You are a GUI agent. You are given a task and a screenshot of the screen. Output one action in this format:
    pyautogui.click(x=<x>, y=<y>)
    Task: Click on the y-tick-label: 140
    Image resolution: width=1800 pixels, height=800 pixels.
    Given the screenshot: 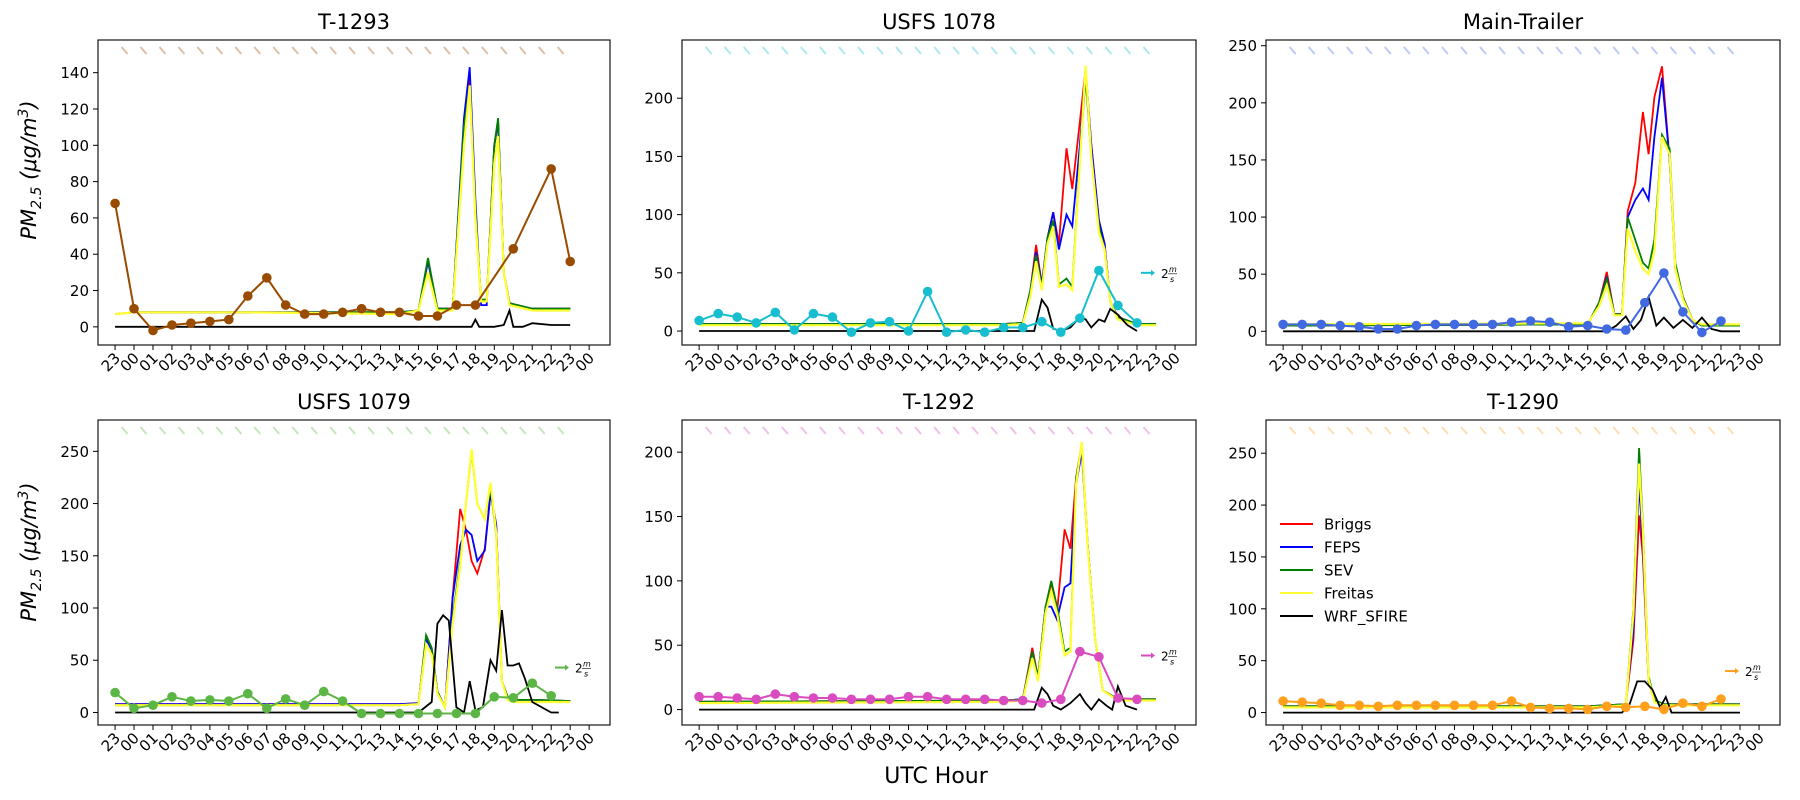 What is the action you would take?
    pyautogui.click(x=74, y=73)
    